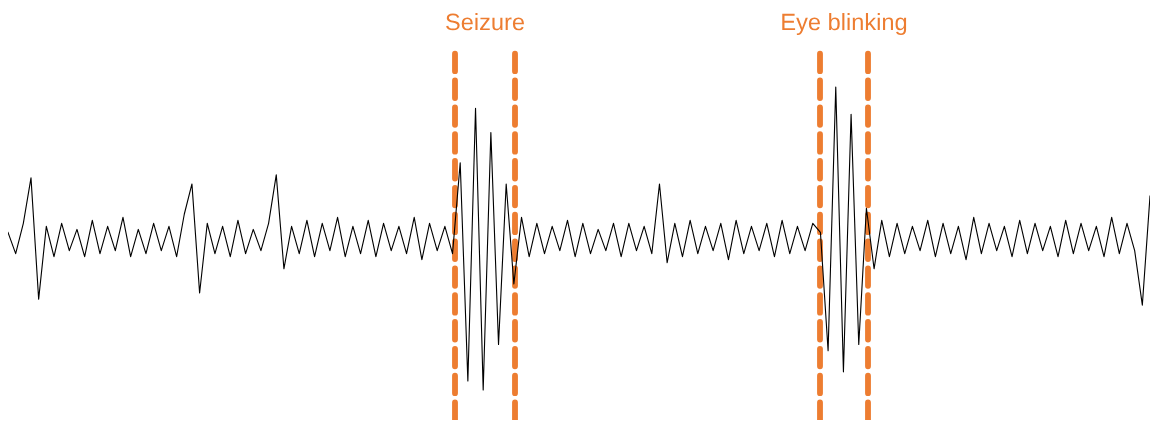 This screenshot has width=1152, height=432. Describe the element at coordinates (485, 22) in the screenshot. I see `text: Seizure` at that location.